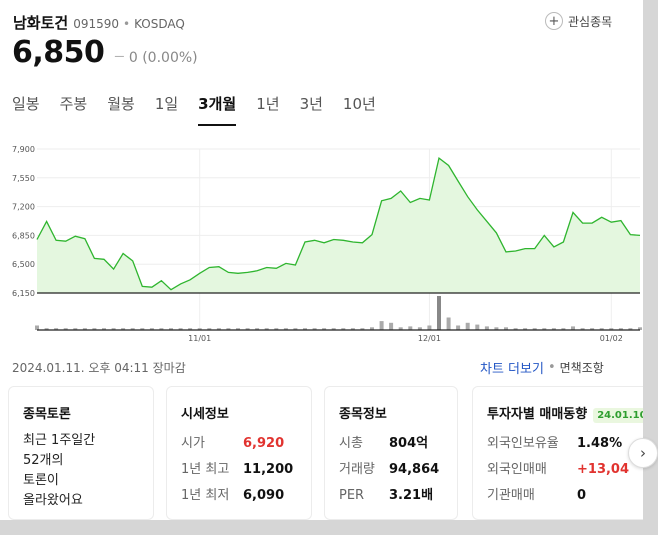 This screenshot has height=535, width=658. Describe the element at coordinates (41, 480) in the screenshot. I see `discussion-line: 토론이` at that location.